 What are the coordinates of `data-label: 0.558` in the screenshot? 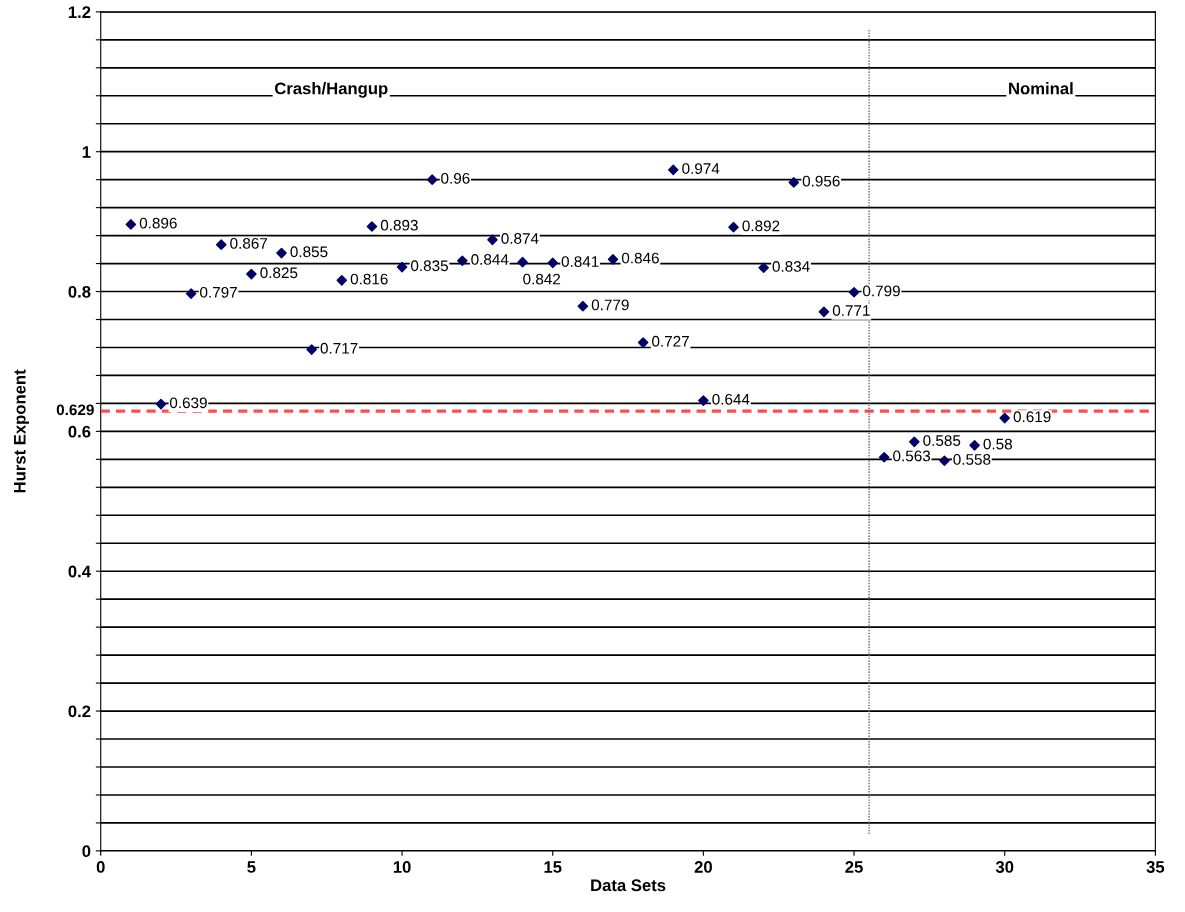 It's located at (972, 459).